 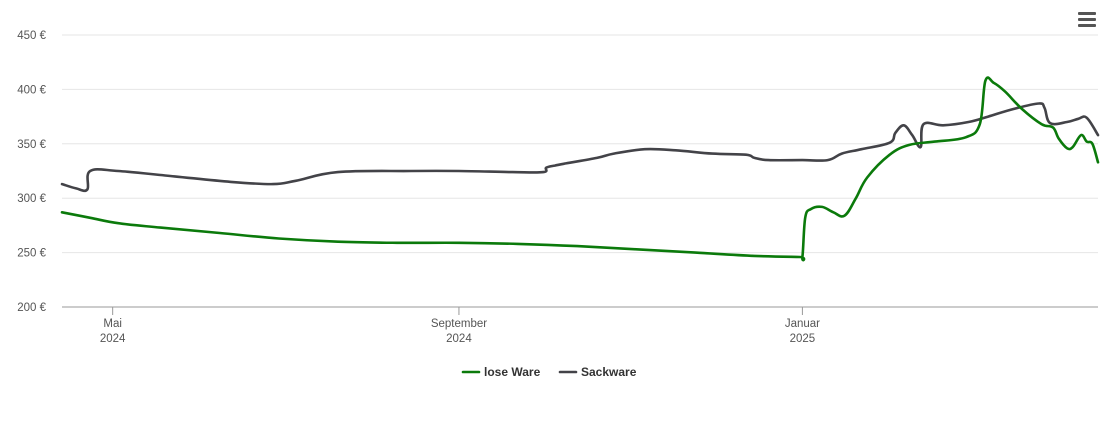 What do you see at coordinates (31, 36) in the screenshot?
I see `y-tick-label: 450 €` at bounding box center [31, 36].